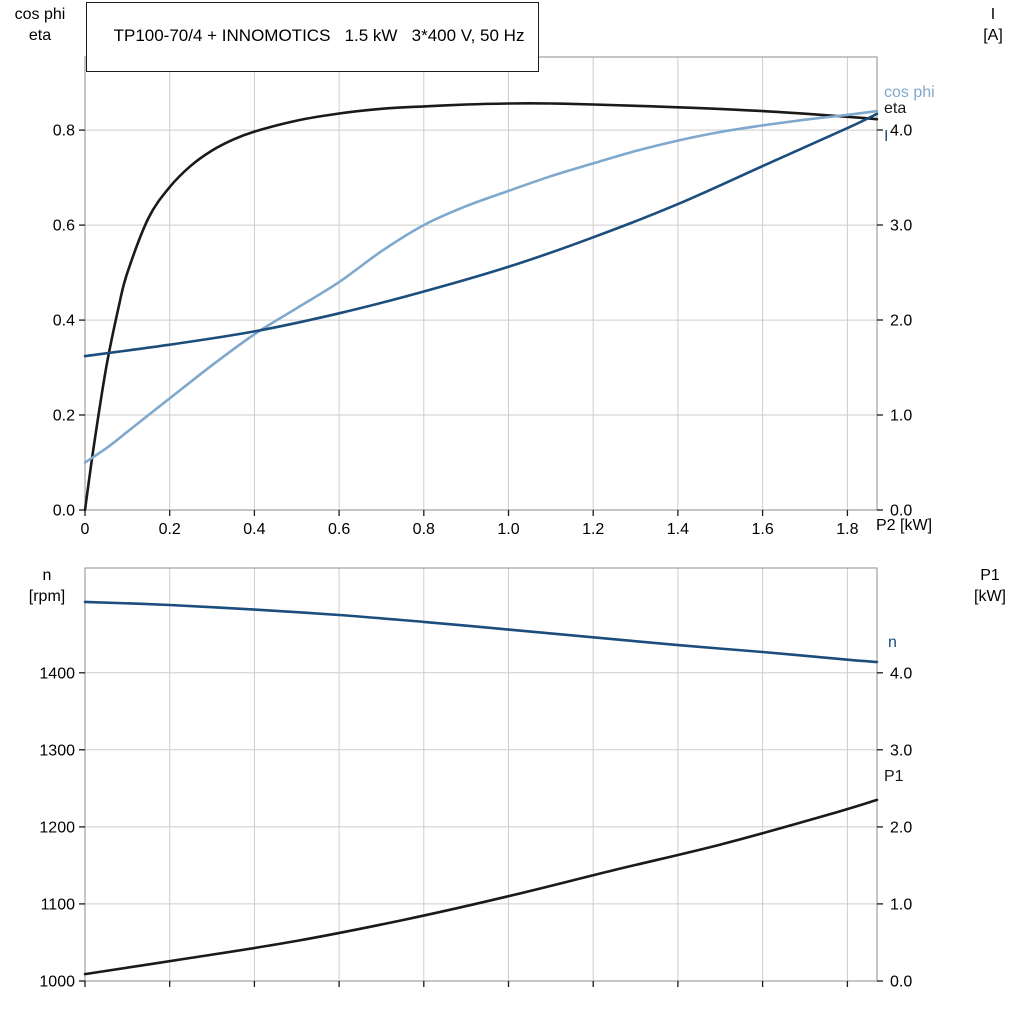  What do you see at coordinates (762, 529) in the screenshot?
I see `tick-label-x: 1.6` at bounding box center [762, 529].